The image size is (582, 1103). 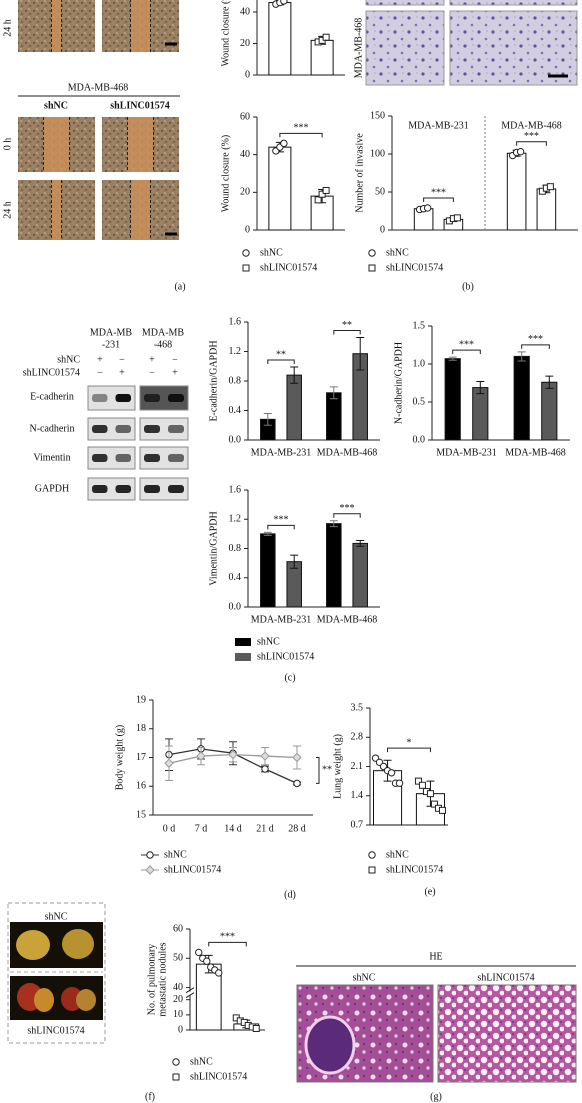 What do you see at coordinates (243, 657) in the screenshot?
I see `legend-swatch` at bounding box center [243, 657].